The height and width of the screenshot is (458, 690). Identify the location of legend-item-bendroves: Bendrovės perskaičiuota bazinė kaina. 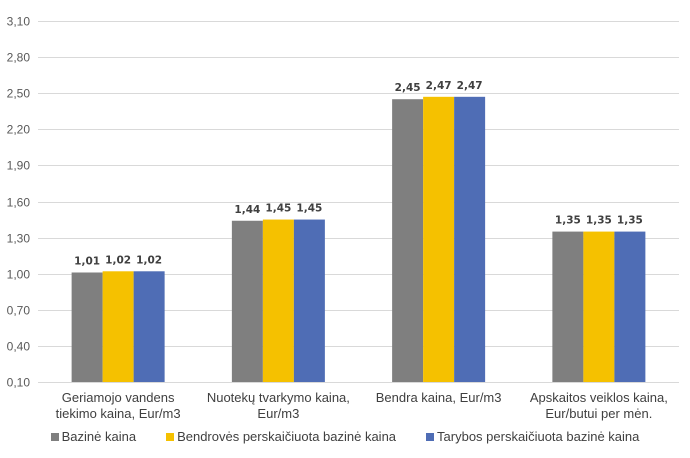
(281, 436).